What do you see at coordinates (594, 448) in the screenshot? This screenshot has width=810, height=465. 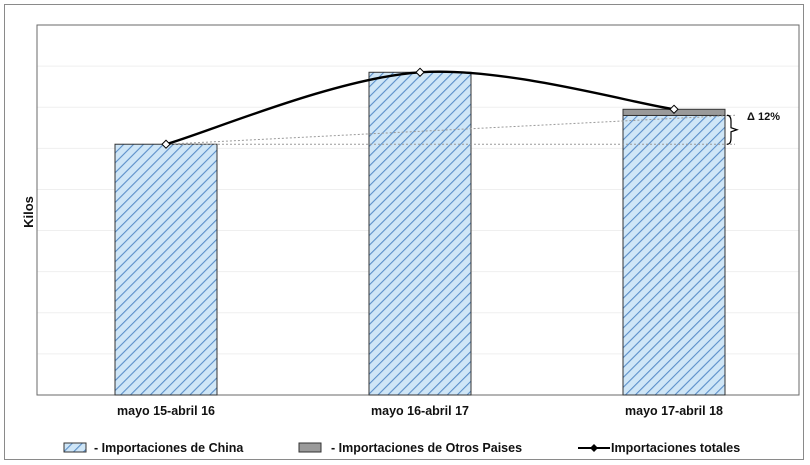 I see `legend-marker-totales` at bounding box center [594, 448].